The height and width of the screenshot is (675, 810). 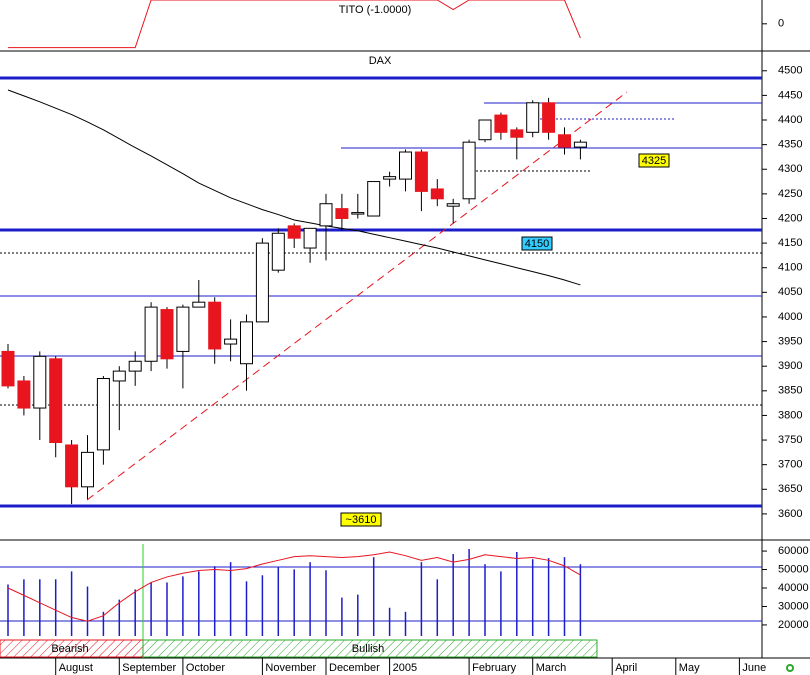 I want to click on y-tick-label: 3650, so click(x=790, y=489).